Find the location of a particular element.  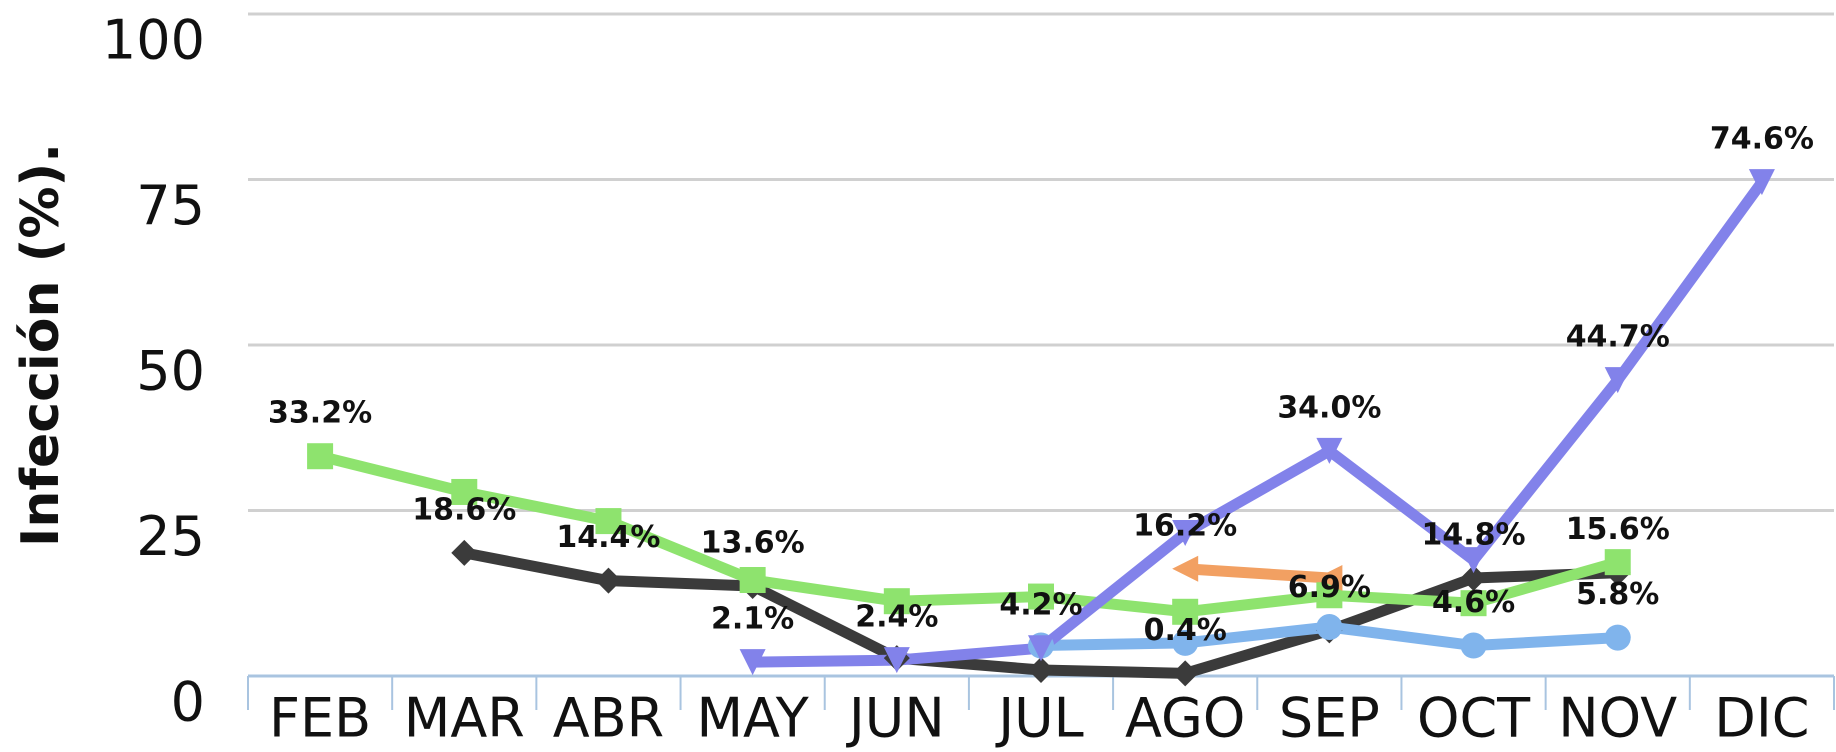

y-tick-label: 100 is located at coordinates (153, 40).